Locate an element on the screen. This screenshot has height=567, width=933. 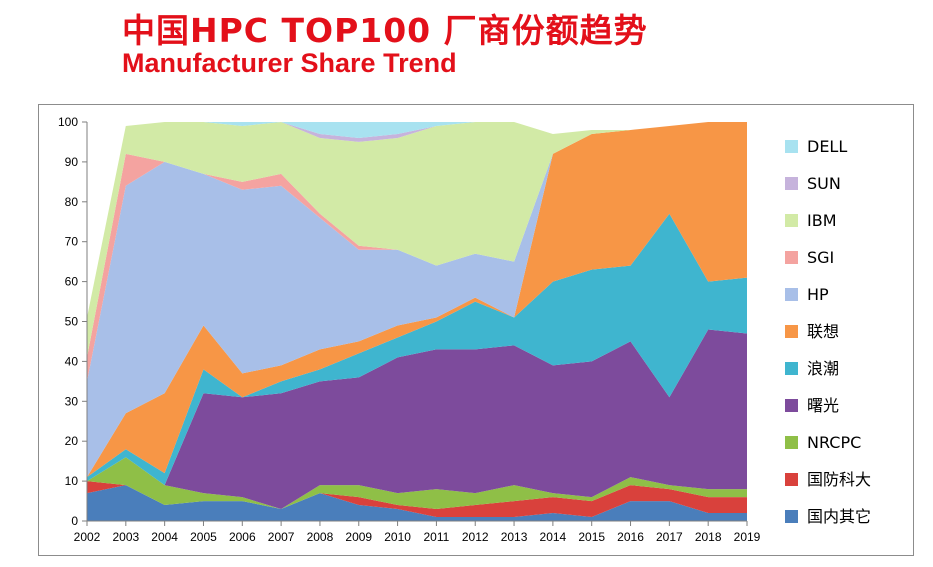
y-tick-label: 90 is located at coordinates (72, 162).